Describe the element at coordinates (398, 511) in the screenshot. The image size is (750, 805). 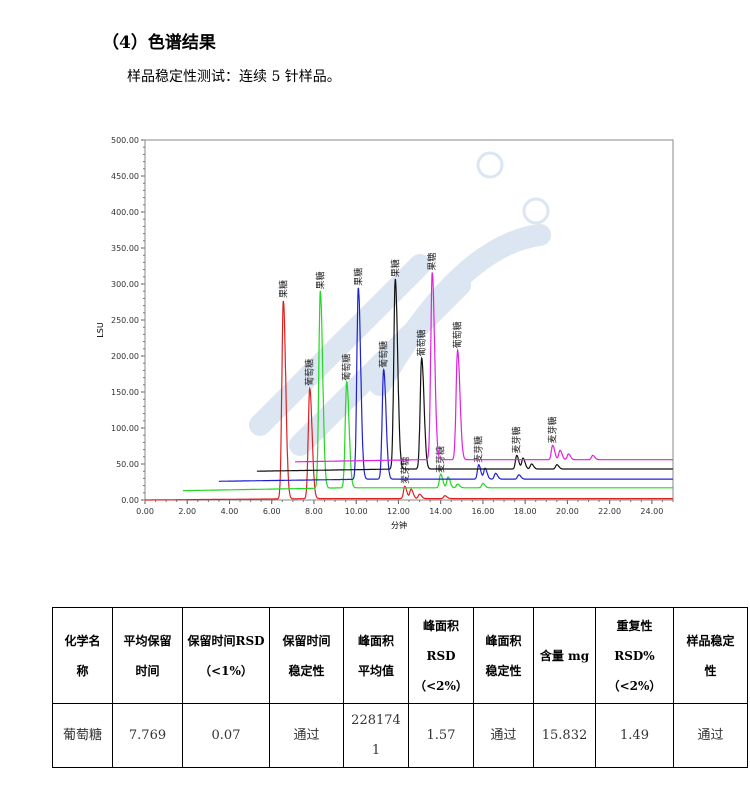
I see `x-tick-label: 12.00` at that location.